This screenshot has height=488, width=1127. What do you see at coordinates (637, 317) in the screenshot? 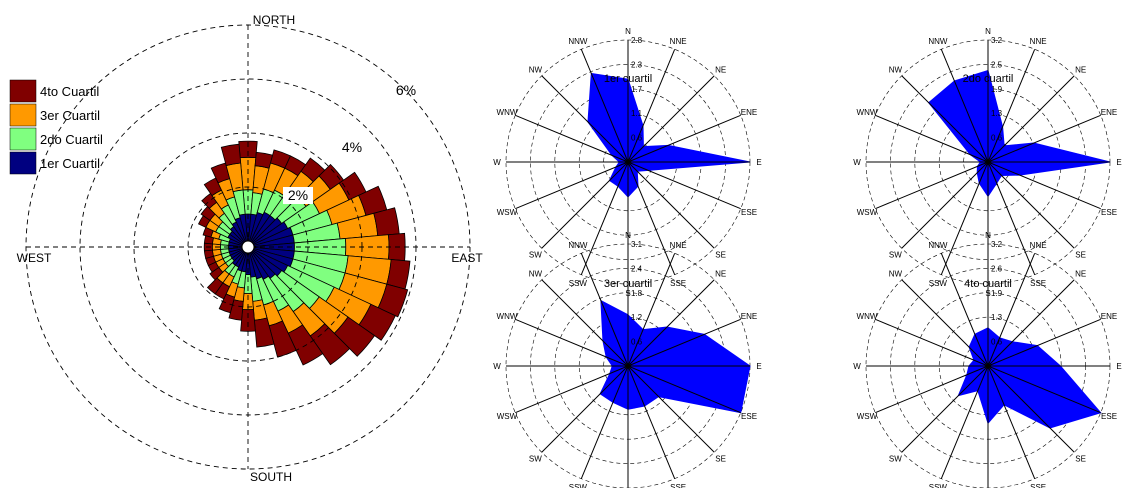
I see `radar-tick-label: 1.2` at bounding box center [637, 317].